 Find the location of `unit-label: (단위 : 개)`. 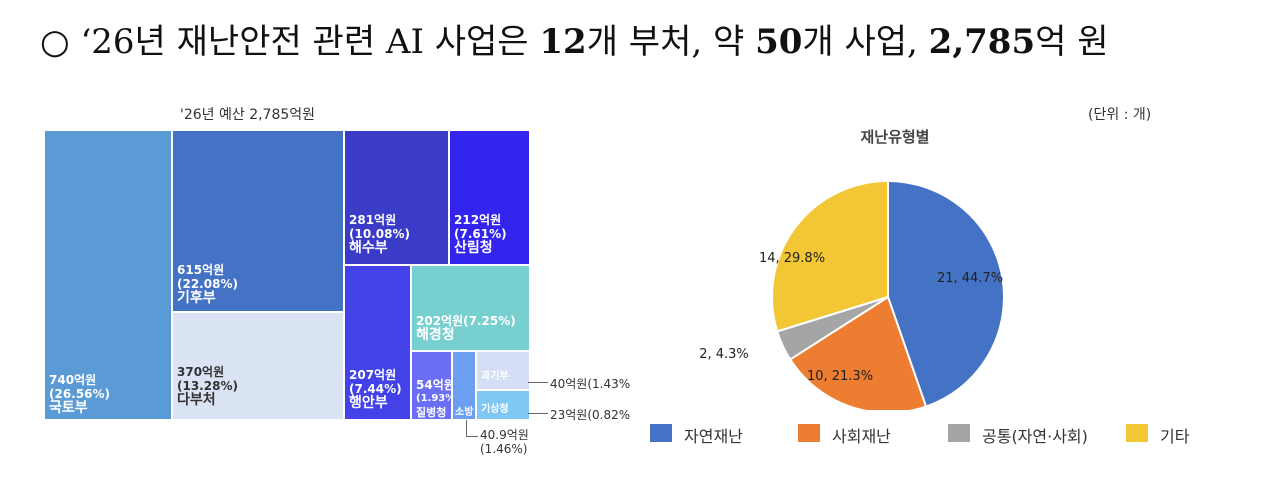

unit-label: (단위 : 개) is located at coordinates (1120, 115).